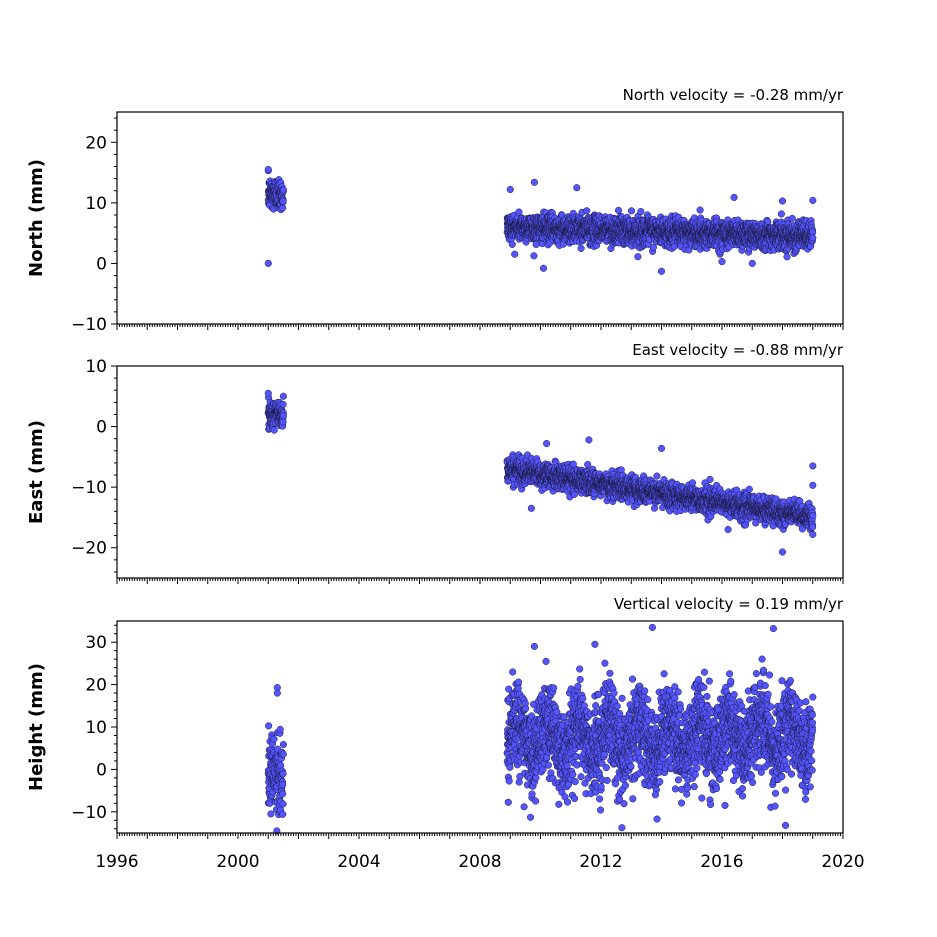 This screenshot has height=937, width=937. What do you see at coordinates (96, 204) in the screenshot?
I see `north-y-tick-label: 10` at bounding box center [96, 204].